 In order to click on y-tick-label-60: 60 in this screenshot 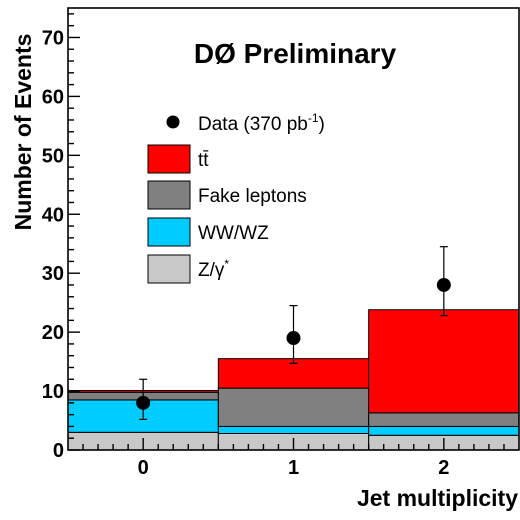, I will do `click(53, 97)`.